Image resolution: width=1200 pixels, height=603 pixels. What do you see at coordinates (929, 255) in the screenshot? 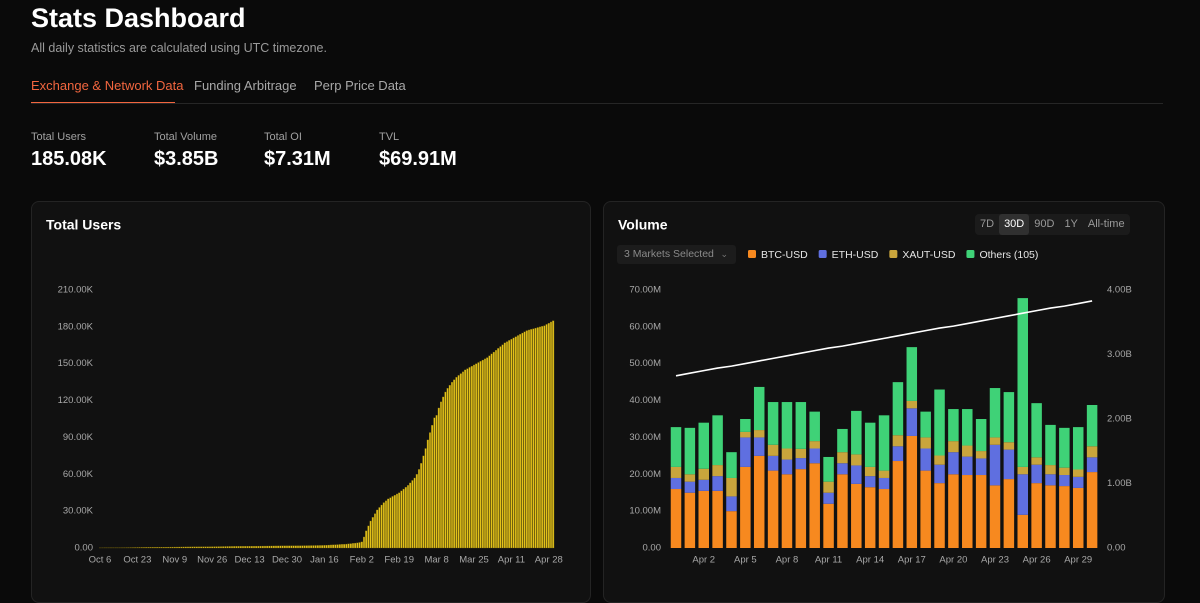
I see `legend-label: XAUT-USD` at bounding box center [929, 255].